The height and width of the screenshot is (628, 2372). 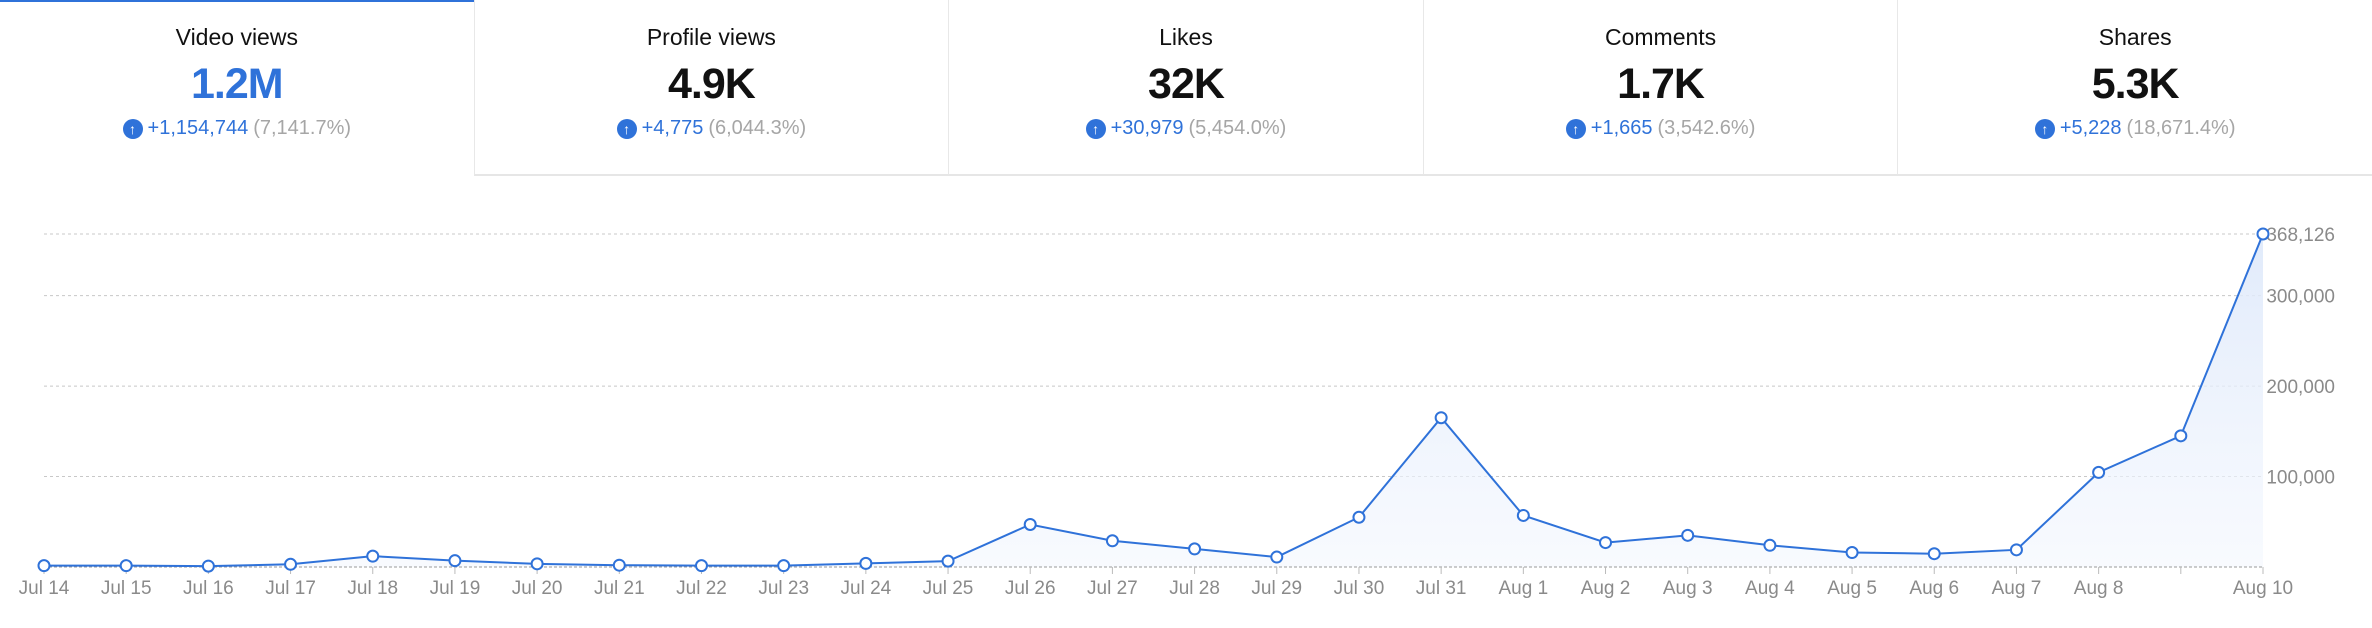 I want to click on x-tick-label: Aug 3, so click(x=1688, y=588).